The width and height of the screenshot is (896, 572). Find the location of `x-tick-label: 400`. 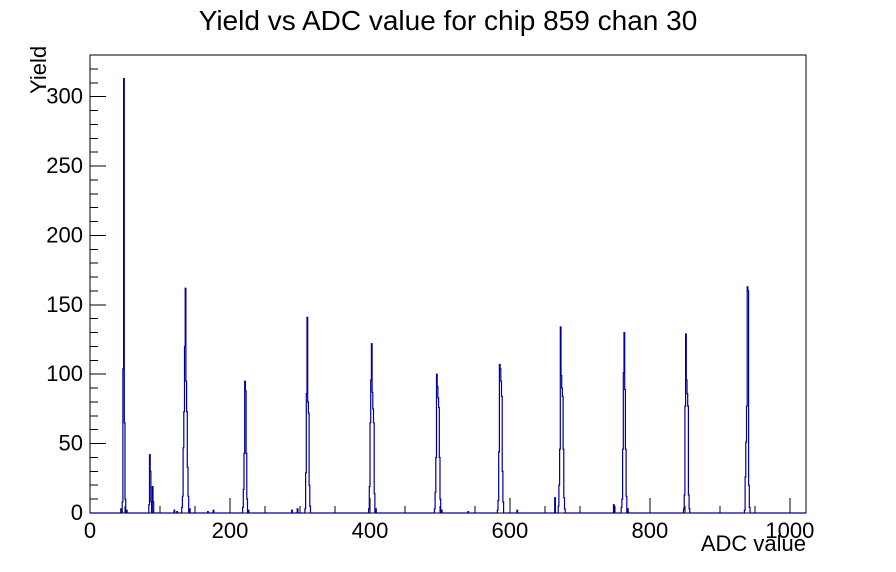

x-tick-label: 400 is located at coordinates (370, 530).